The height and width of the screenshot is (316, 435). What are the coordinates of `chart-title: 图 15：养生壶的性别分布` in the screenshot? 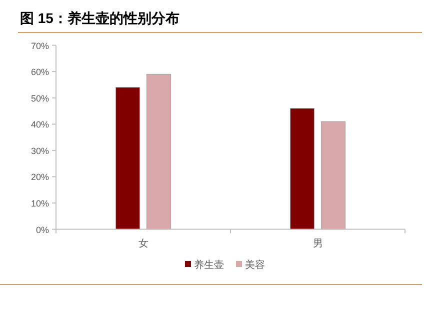 It's located at (100, 18).